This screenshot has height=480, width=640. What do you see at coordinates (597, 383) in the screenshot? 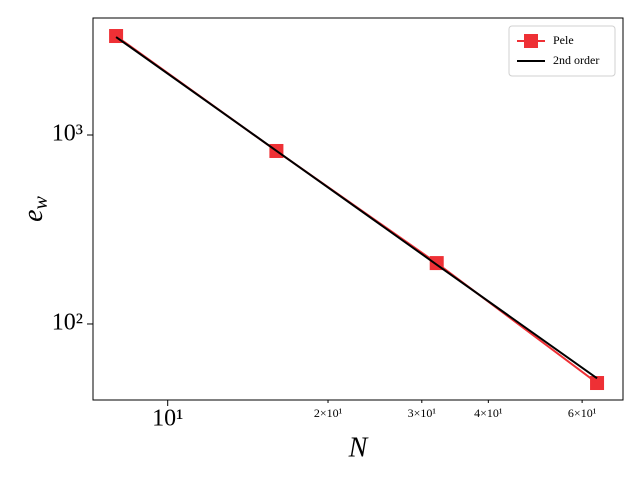
I see `series-marker` at bounding box center [597, 383].